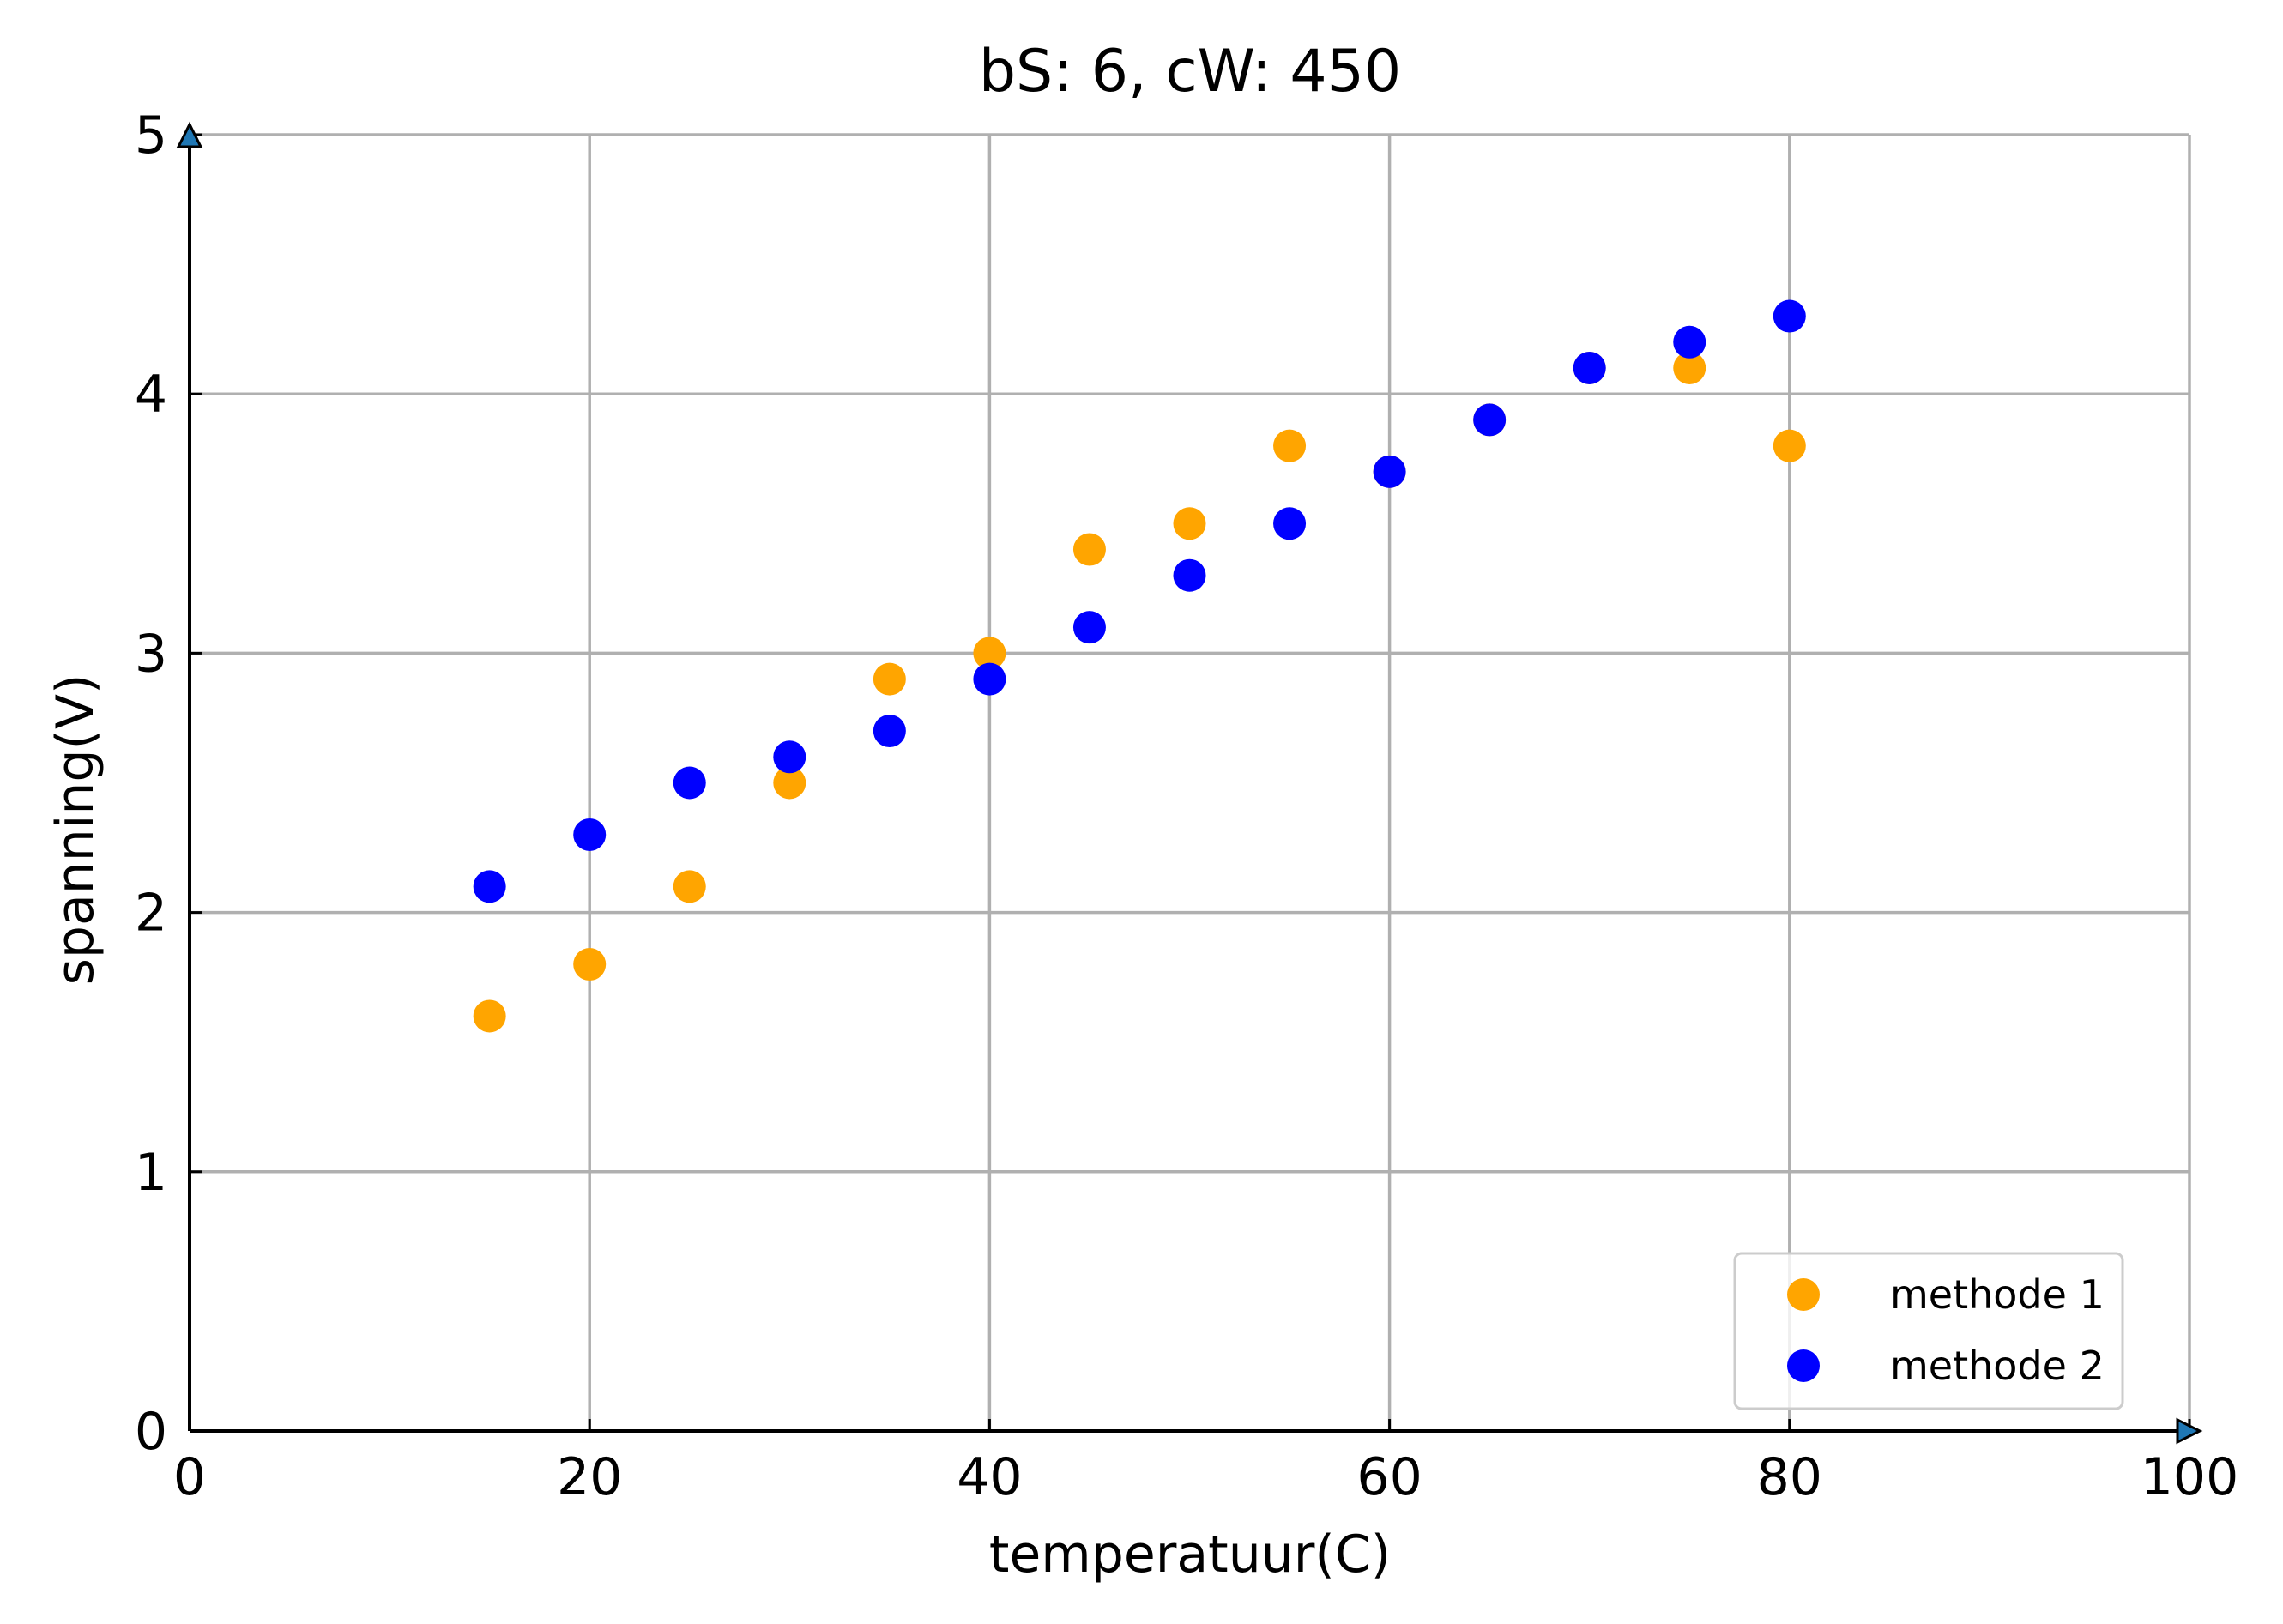 The width and height of the screenshot is (2283, 1624). I want to click on x-tick-label: 100, so click(2190, 1477).